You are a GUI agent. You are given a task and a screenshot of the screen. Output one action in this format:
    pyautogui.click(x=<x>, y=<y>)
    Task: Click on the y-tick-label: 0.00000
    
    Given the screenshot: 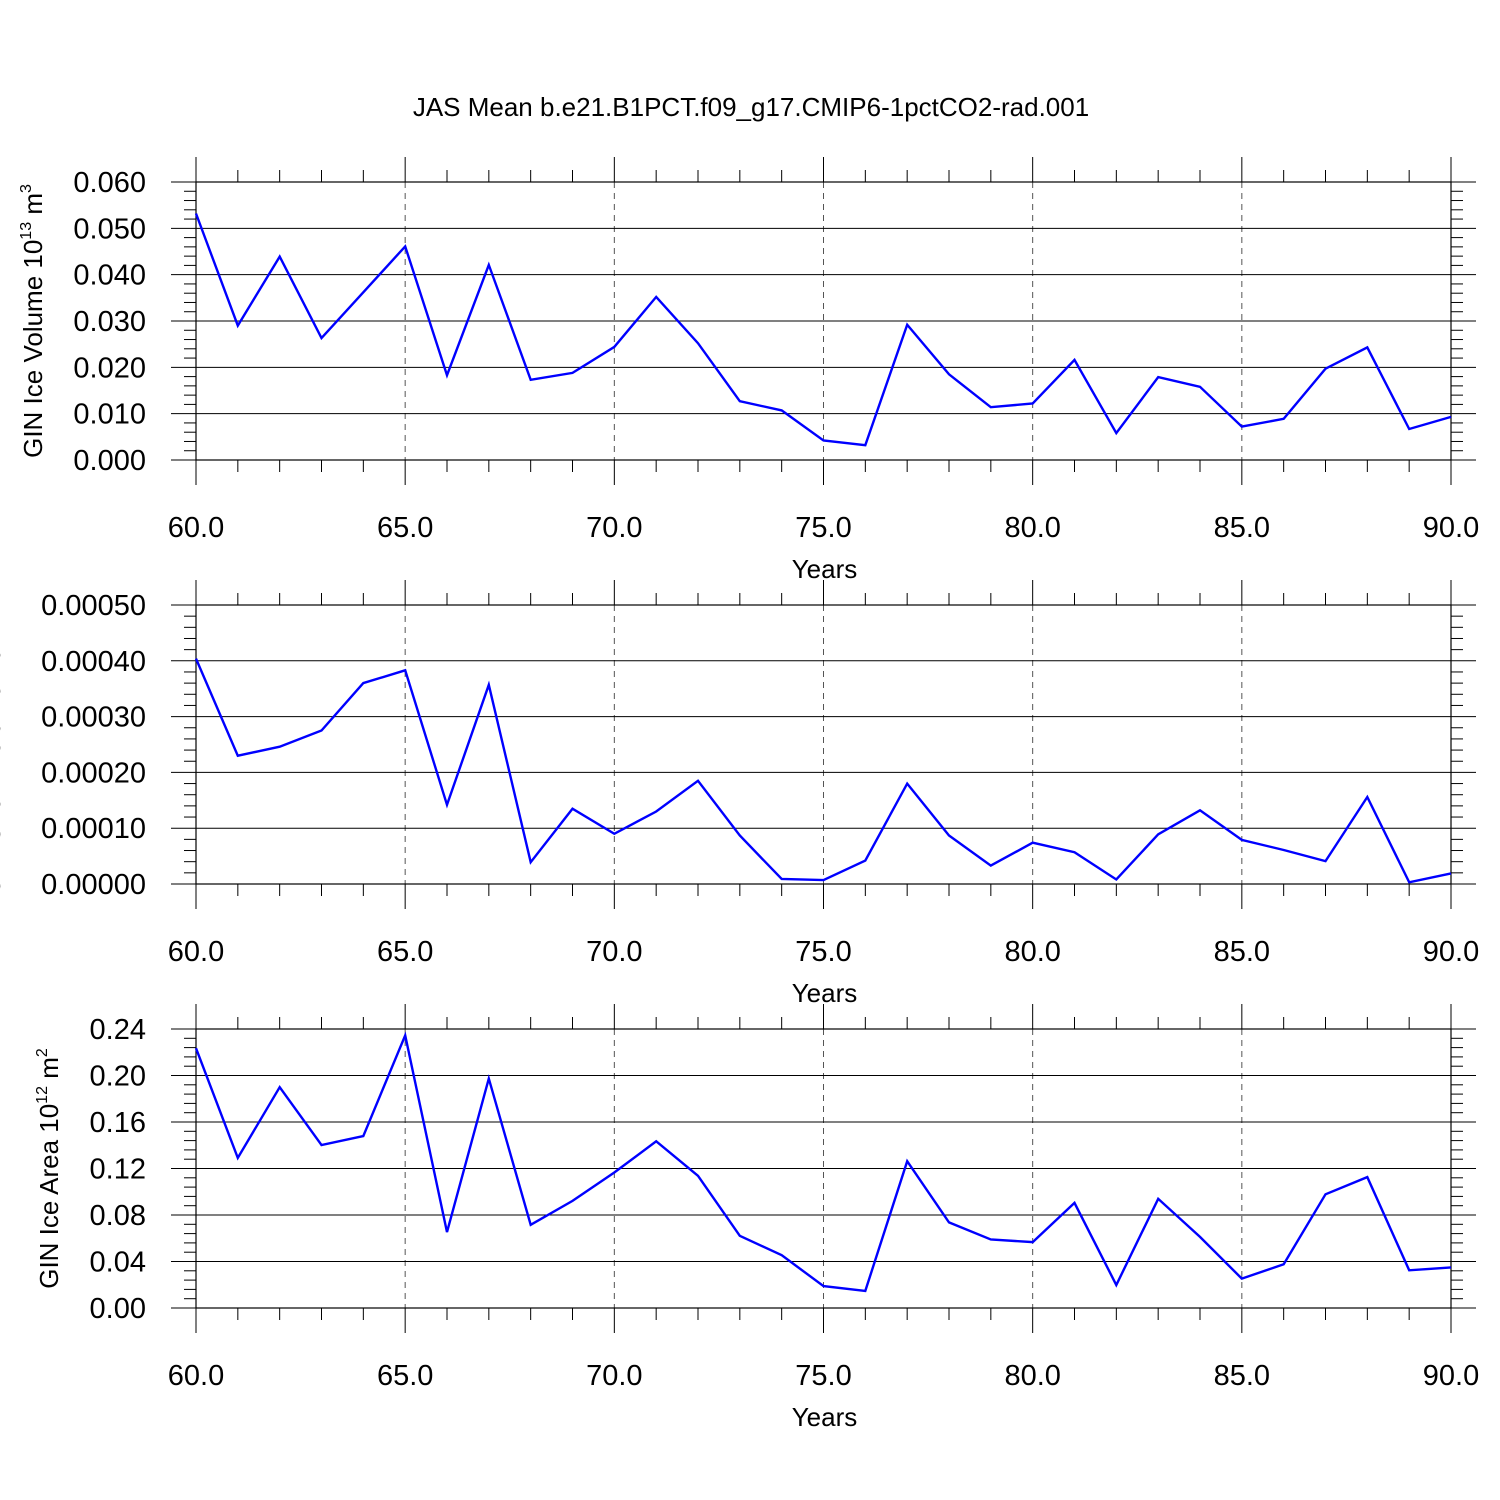 What is the action you would take?
    pyautogui.click(x=93, y=885)
    